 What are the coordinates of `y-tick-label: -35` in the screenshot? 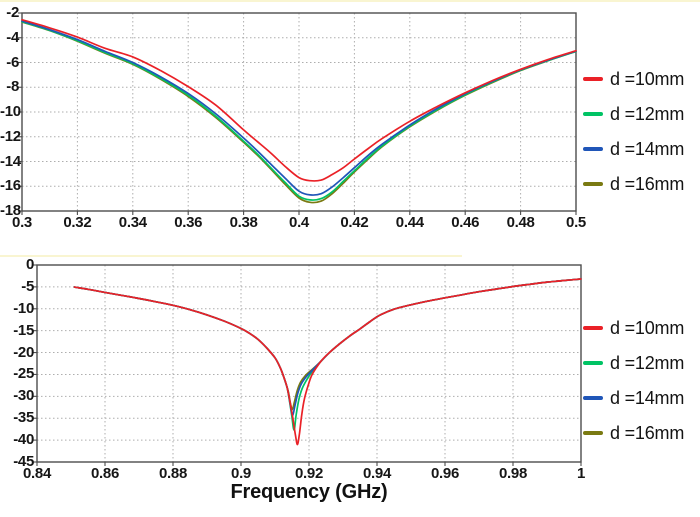 It's located at (23, 418).